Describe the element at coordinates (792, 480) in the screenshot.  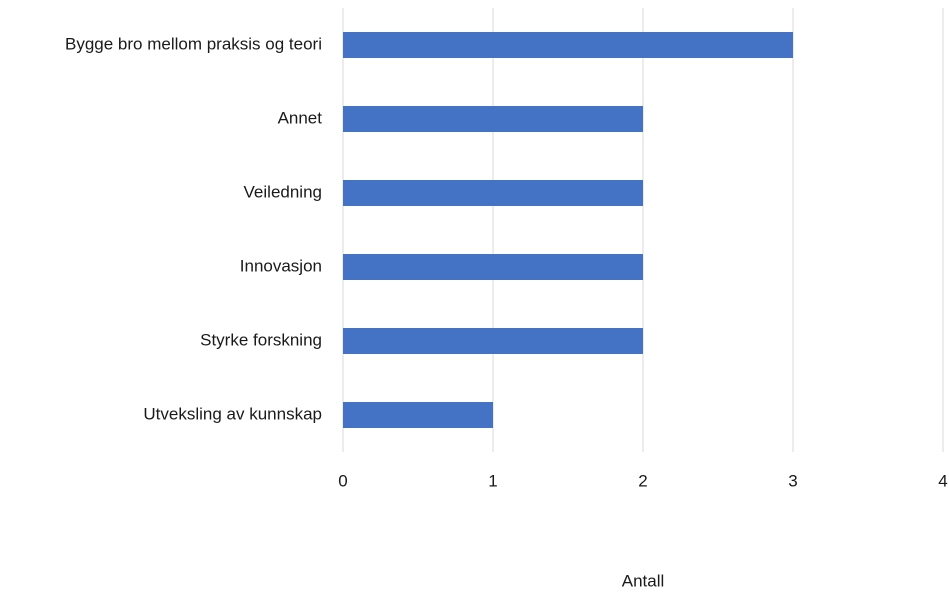
I see `x-tick-label: 3` at that location.